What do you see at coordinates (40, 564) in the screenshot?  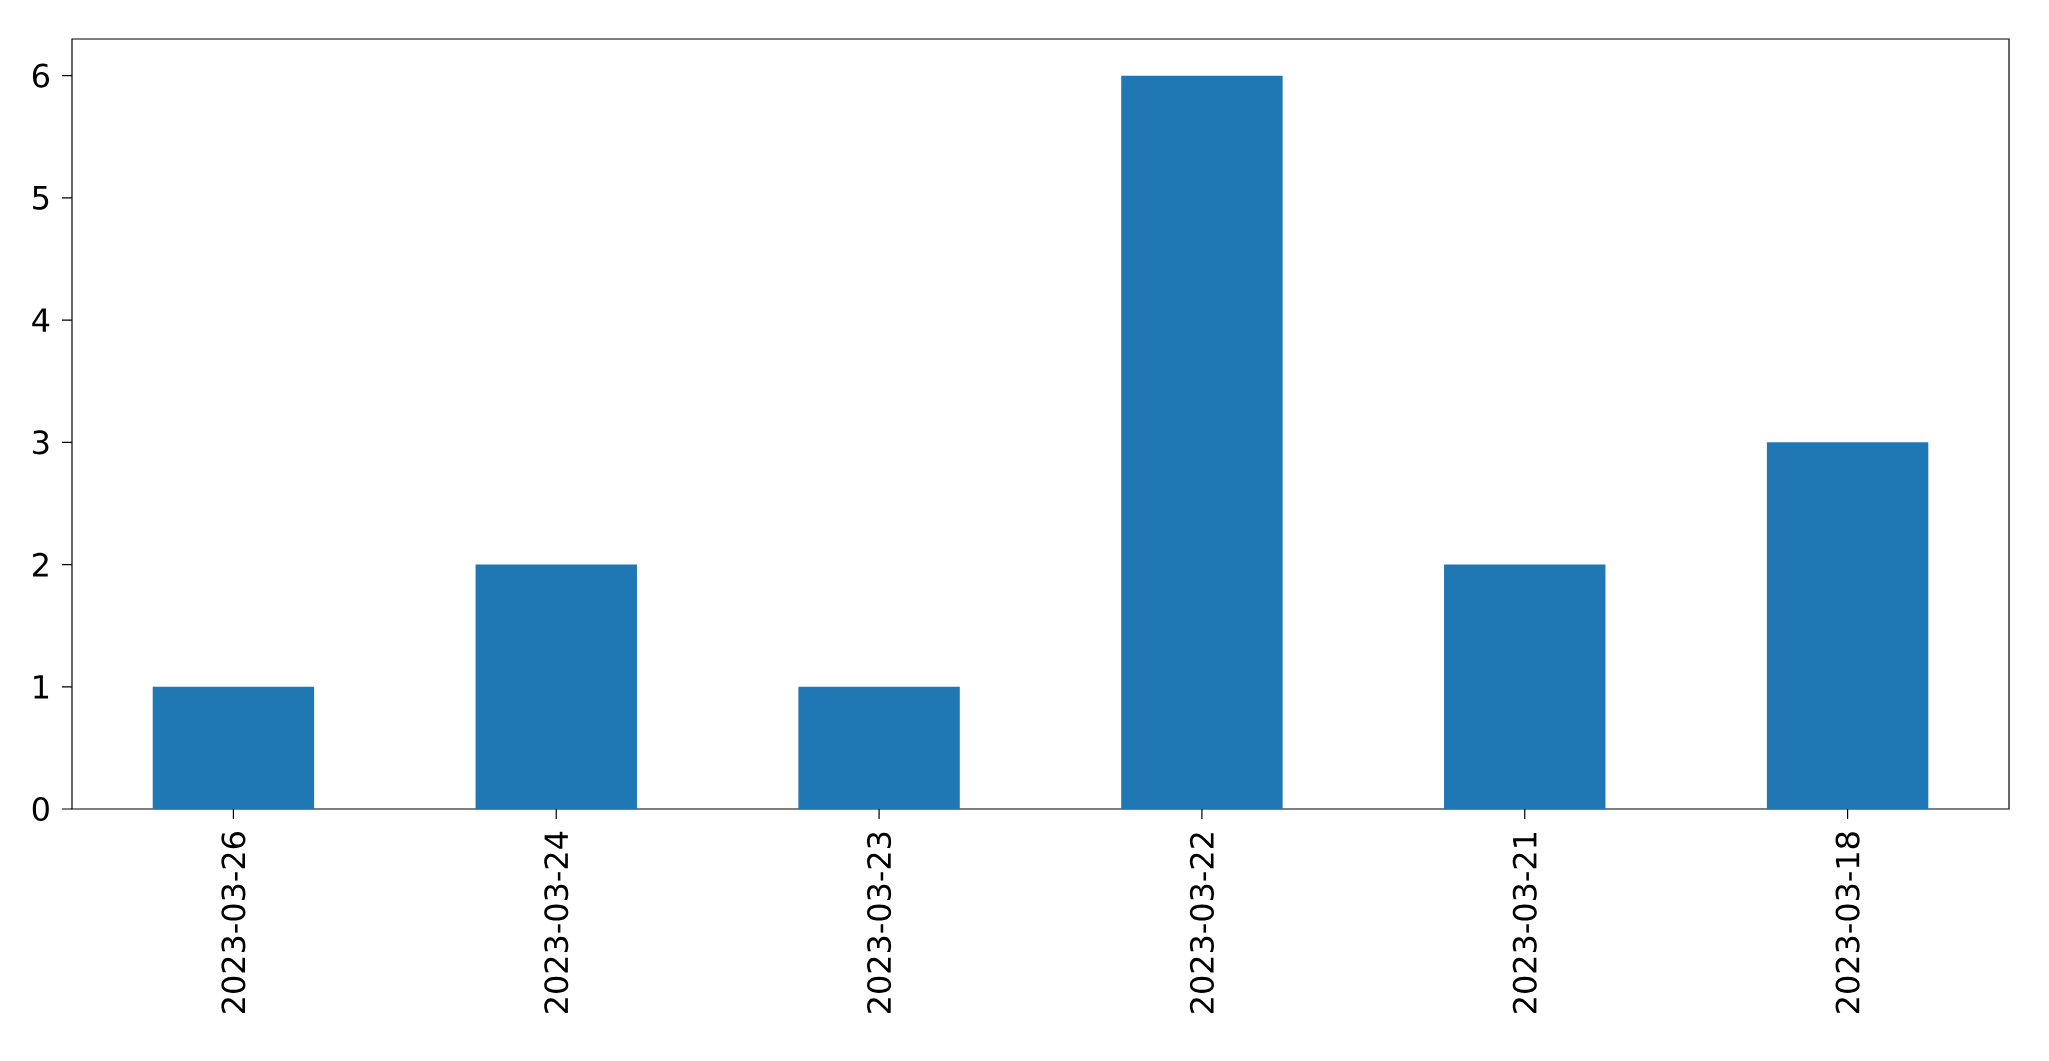 I see `y-tick-label: 2` at bounding box center [40, 564].